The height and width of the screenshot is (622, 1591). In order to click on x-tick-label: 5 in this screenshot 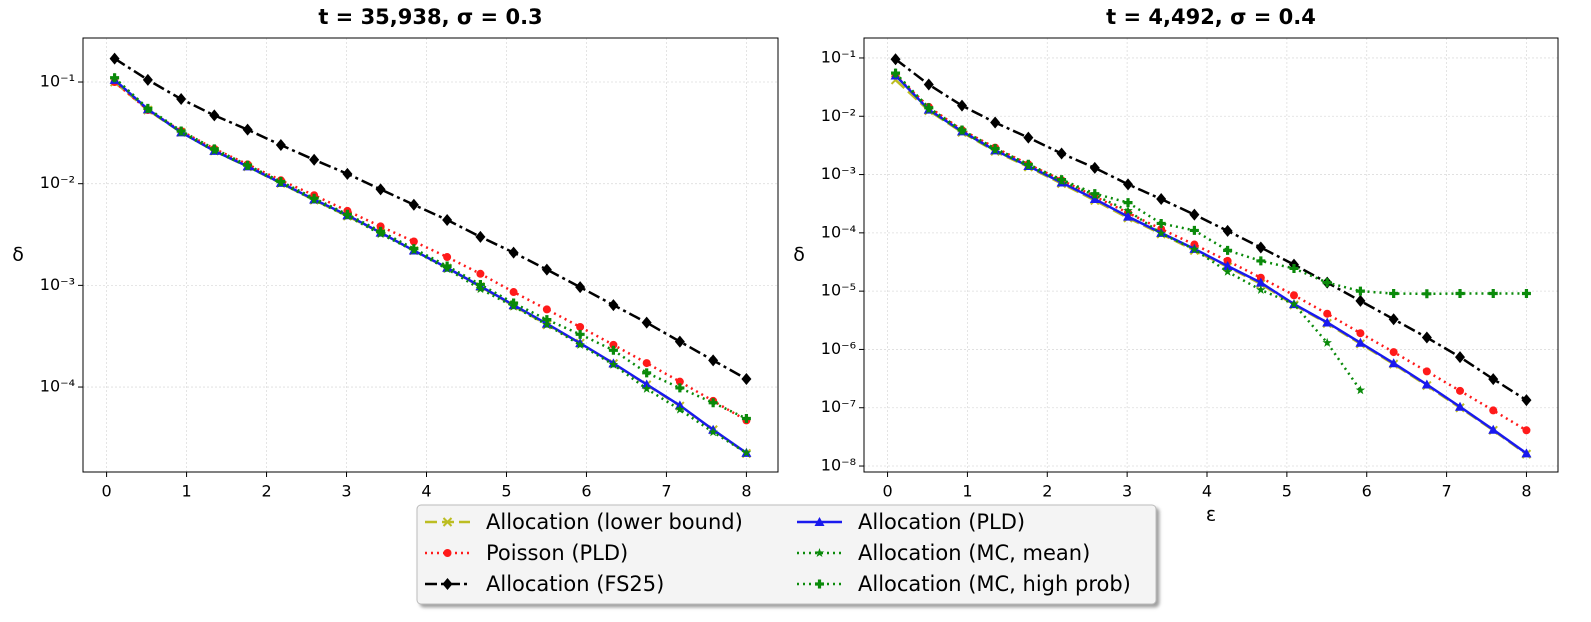, I will do `click(506, 491)`.